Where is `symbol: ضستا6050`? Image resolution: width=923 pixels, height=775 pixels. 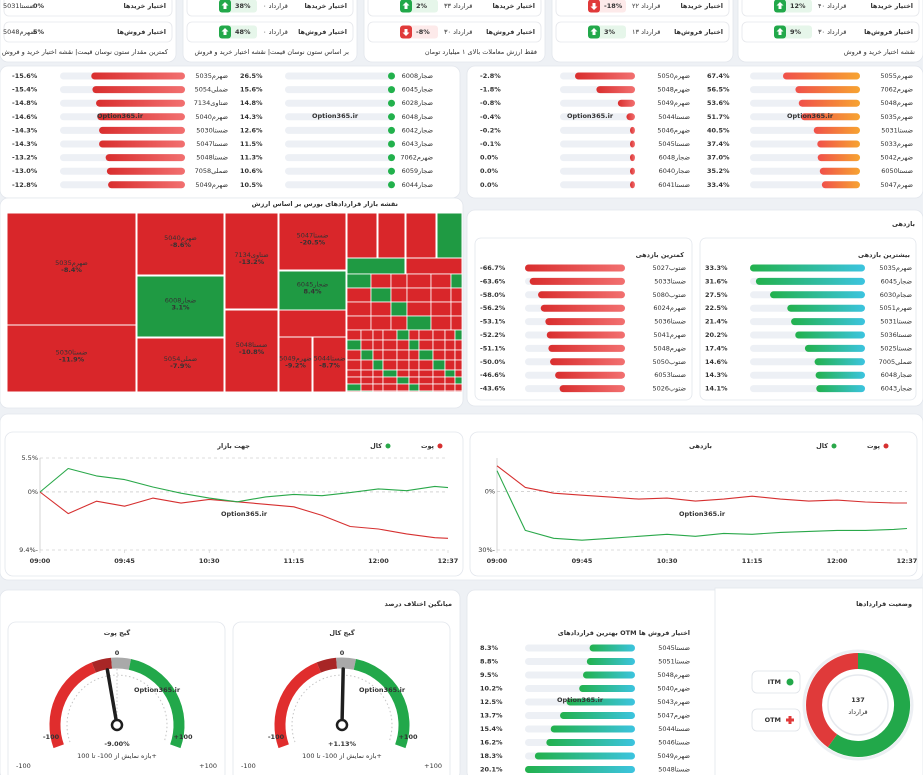
symbol: ضستا6050 is located at coordinates (897, 171).